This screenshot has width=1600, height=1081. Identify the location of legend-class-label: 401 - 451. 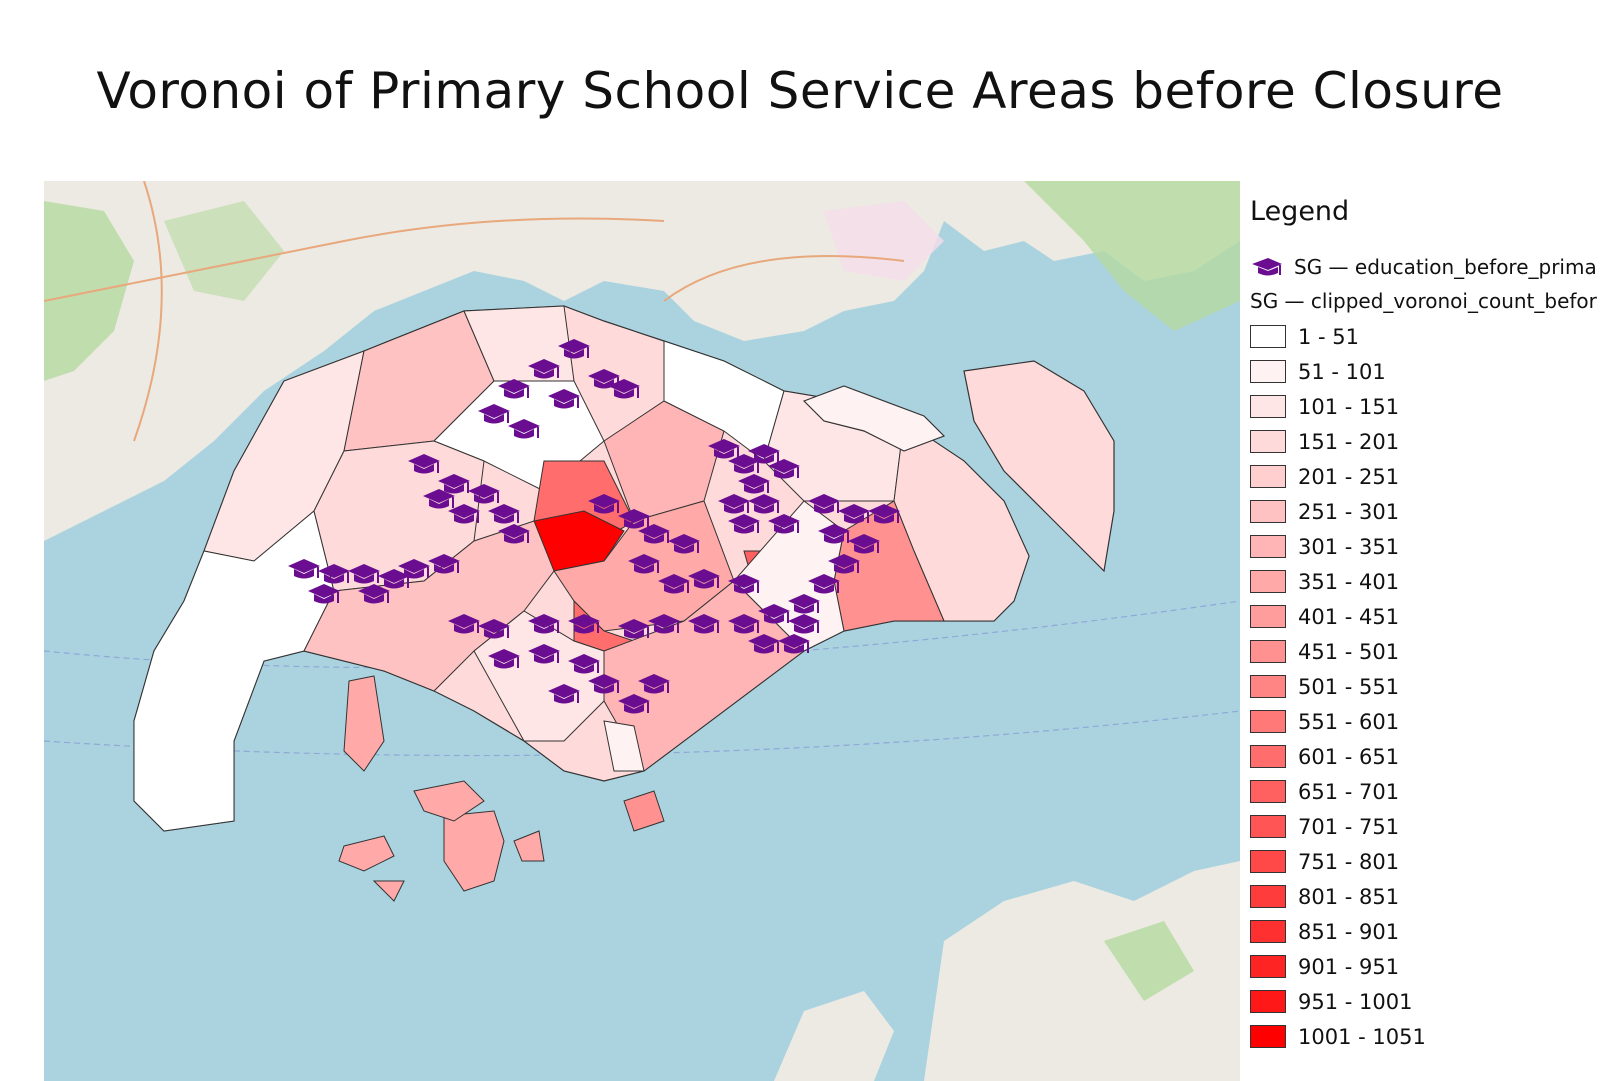
(1349, 616).